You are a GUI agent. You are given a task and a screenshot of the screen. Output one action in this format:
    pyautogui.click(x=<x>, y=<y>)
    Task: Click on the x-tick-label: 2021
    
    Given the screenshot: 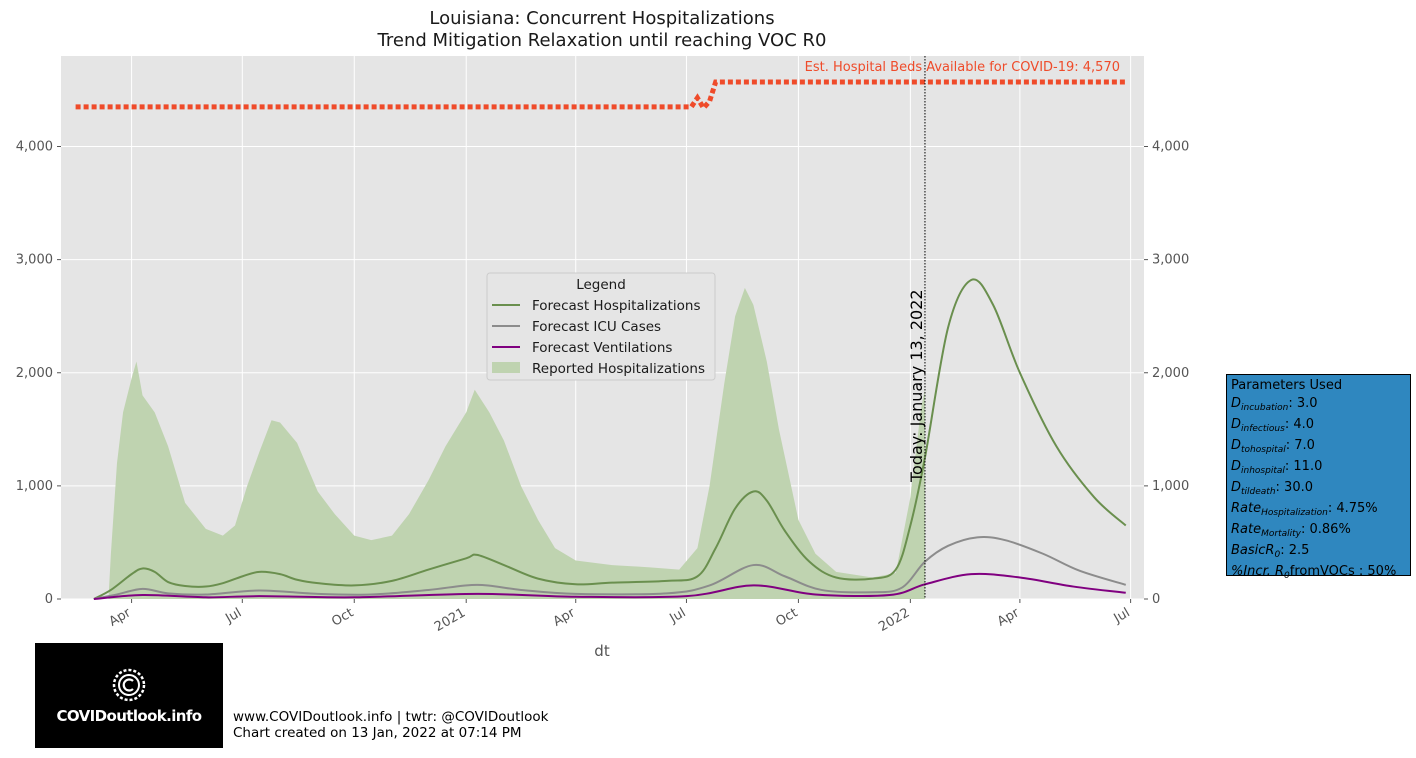 What is the action you would take?
    pyautogui.click(x=450, y=620)
    